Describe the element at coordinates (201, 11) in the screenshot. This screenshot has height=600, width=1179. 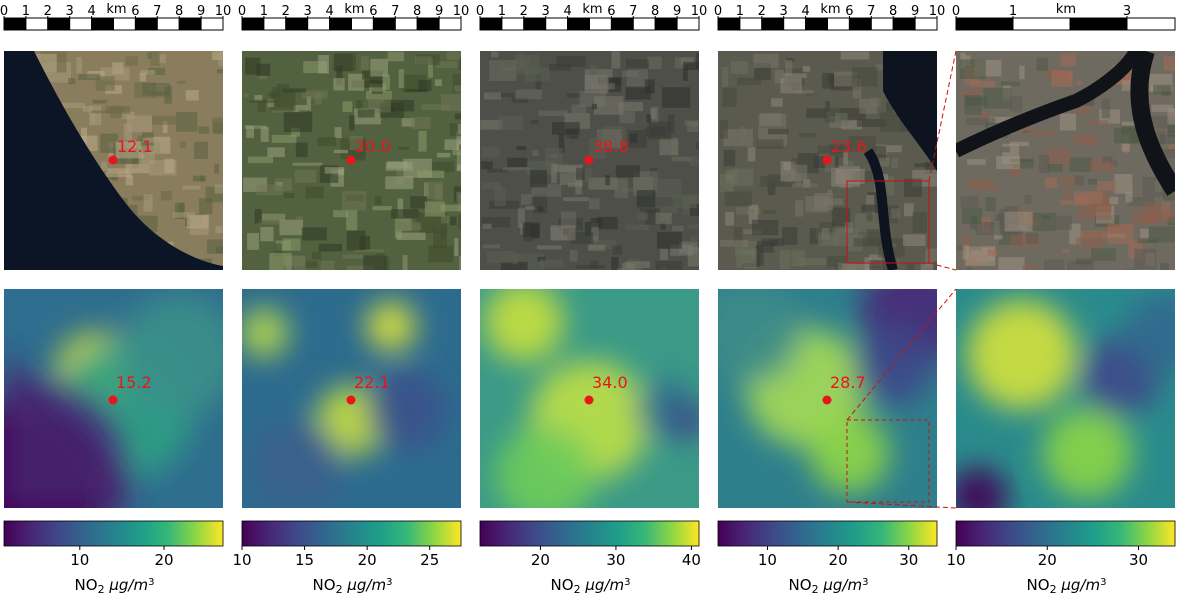
I see `scale-tick-label: 9` at that location.